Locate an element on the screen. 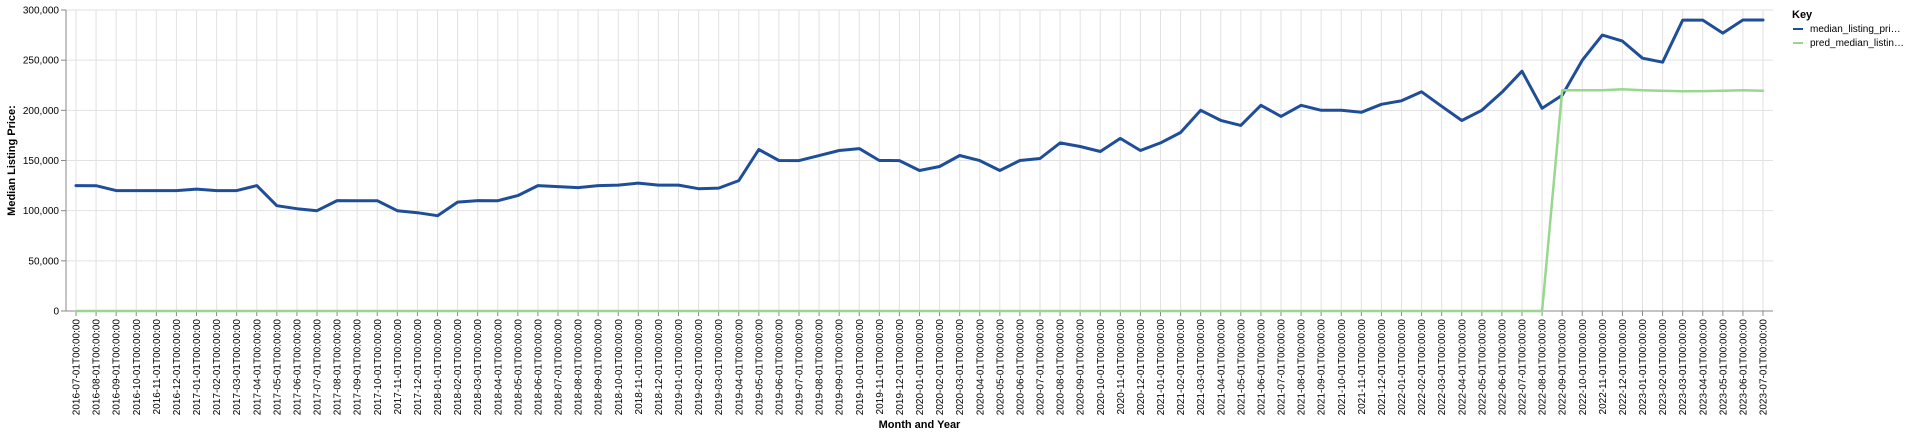 This screenshot has height=434, width=1920. x-tick-label: 2022-11-01T00:00:00 is located at coordinates (1603, 367).